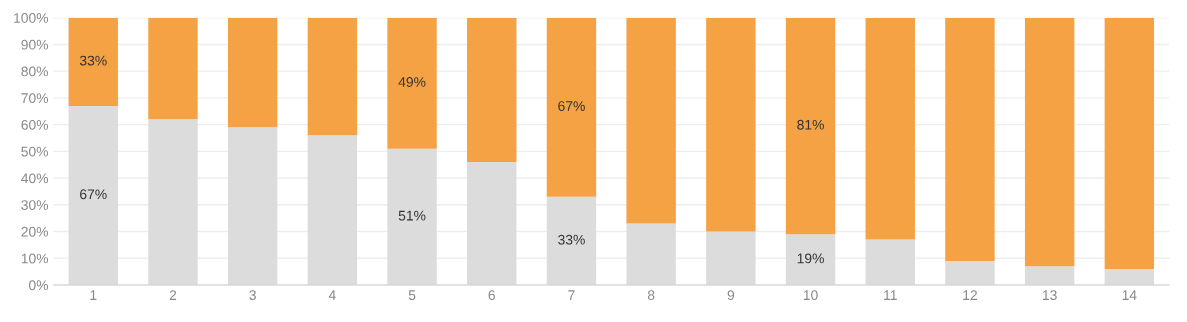 Image resolution: width=1187 pixels, height=322 pixels. Describe the element at coordinates (970, 295) in the screenshot. I see `x-tick-label: 12` at that location.